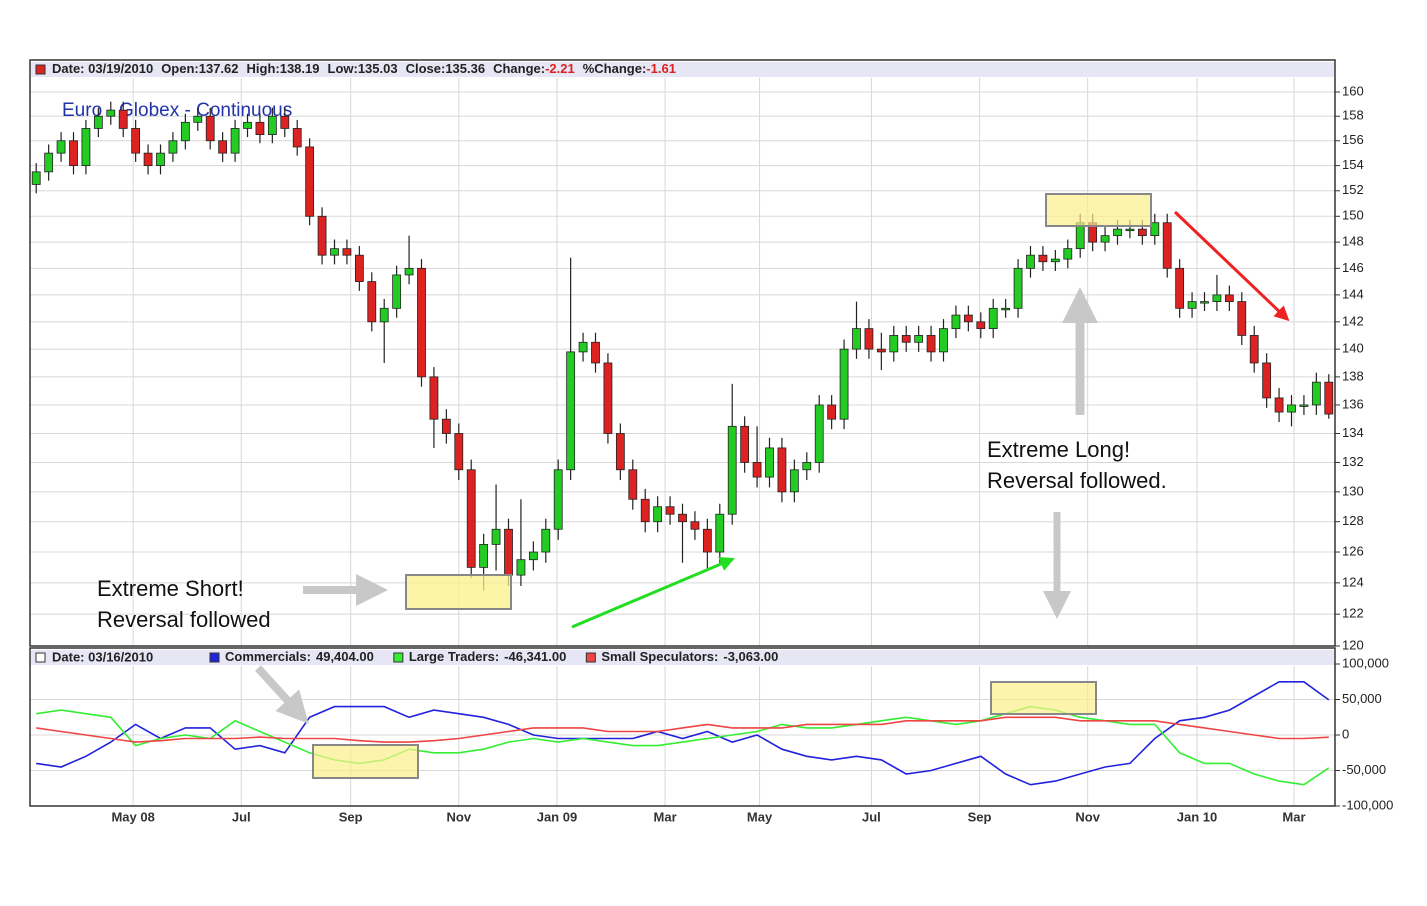 The width and height of the screenshot is (1427, 906). I want to click on y-tick-label: 138, so click(1353, 375).